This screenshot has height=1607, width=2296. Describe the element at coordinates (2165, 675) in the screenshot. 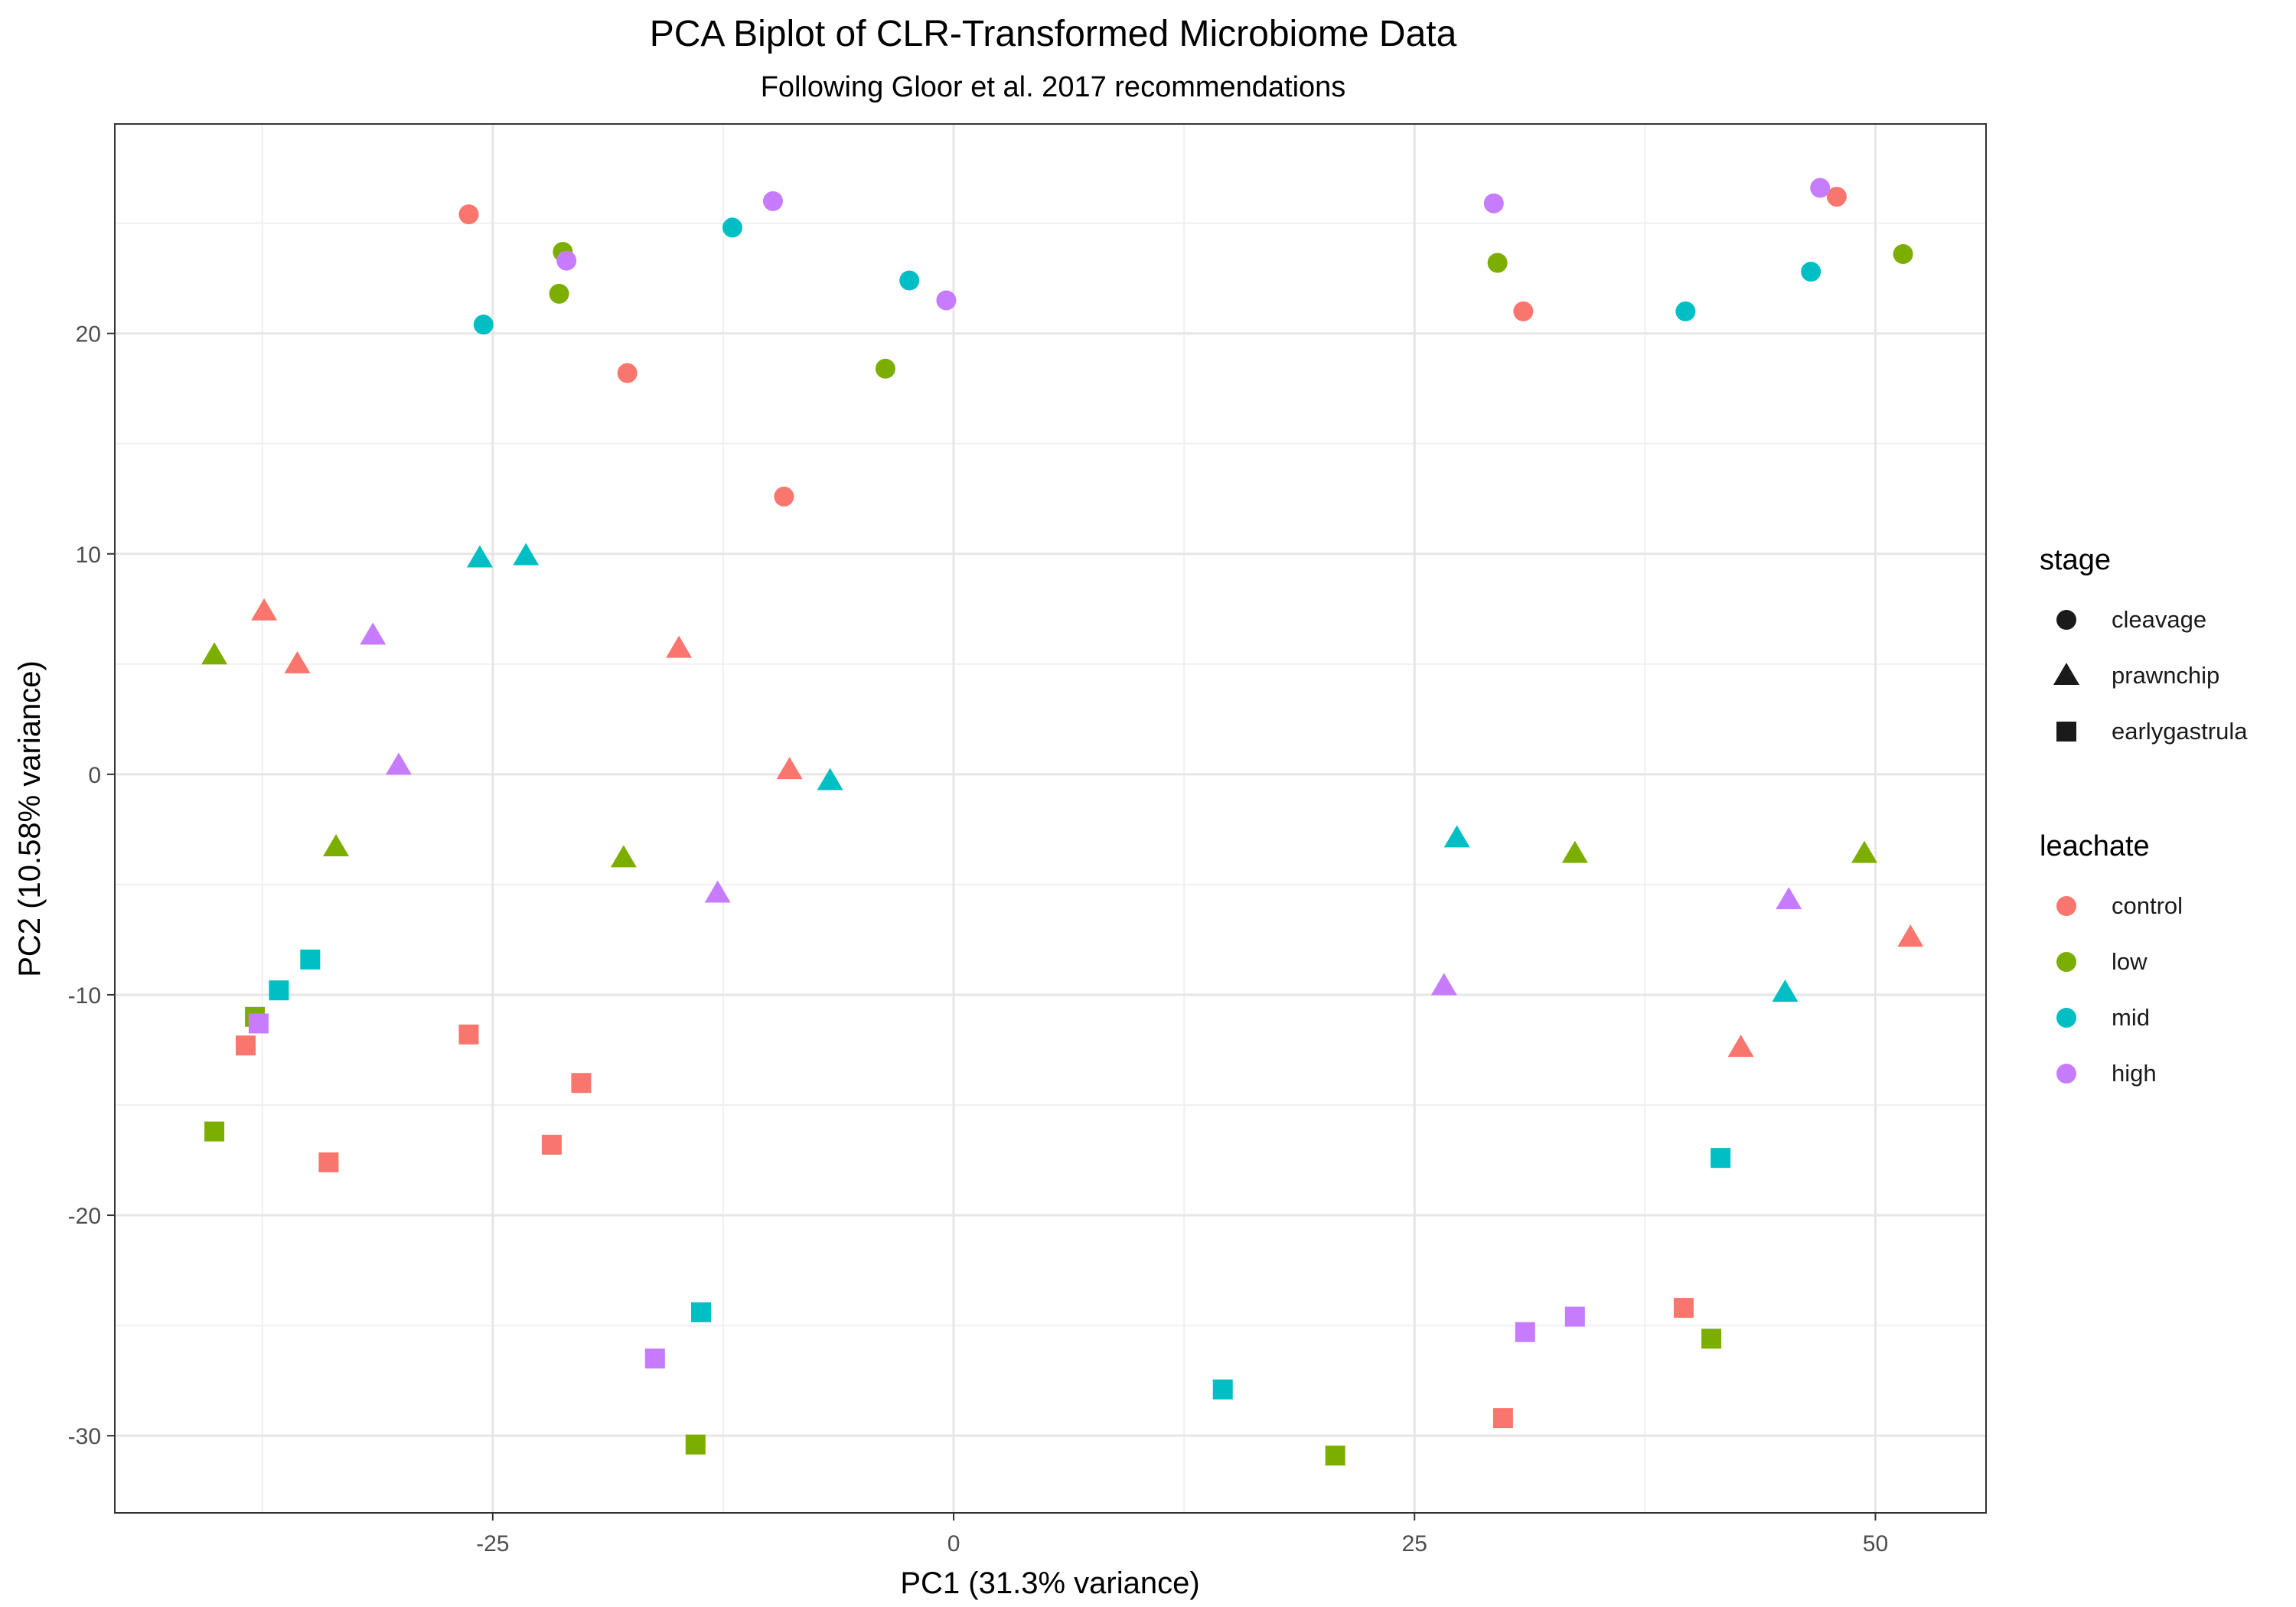

I see `legend-stage-label-prawnchip: prawnchip` at that location.